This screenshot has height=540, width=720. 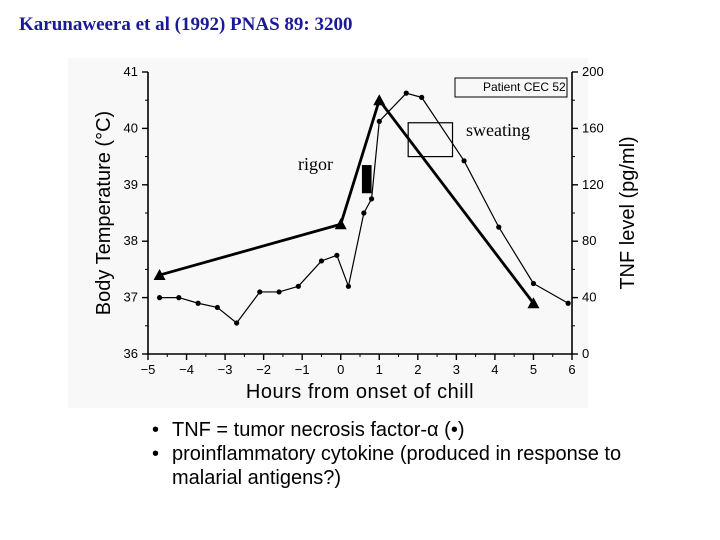 What do you see at coordinates (524, 87) in the screenshot?
I see `legend-patient-label: Patient CEC 52` at bounding box center [524, 87].